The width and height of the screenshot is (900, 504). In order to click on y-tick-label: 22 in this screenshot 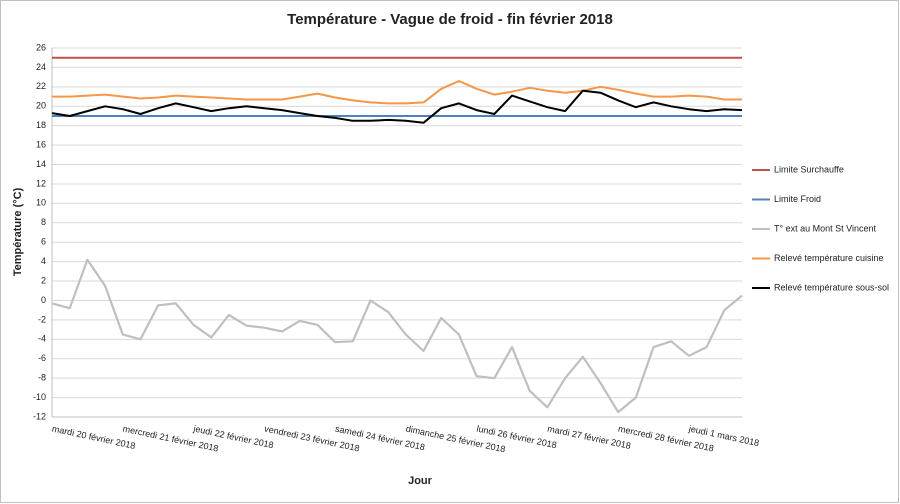, I will do `click(41, 86)`.